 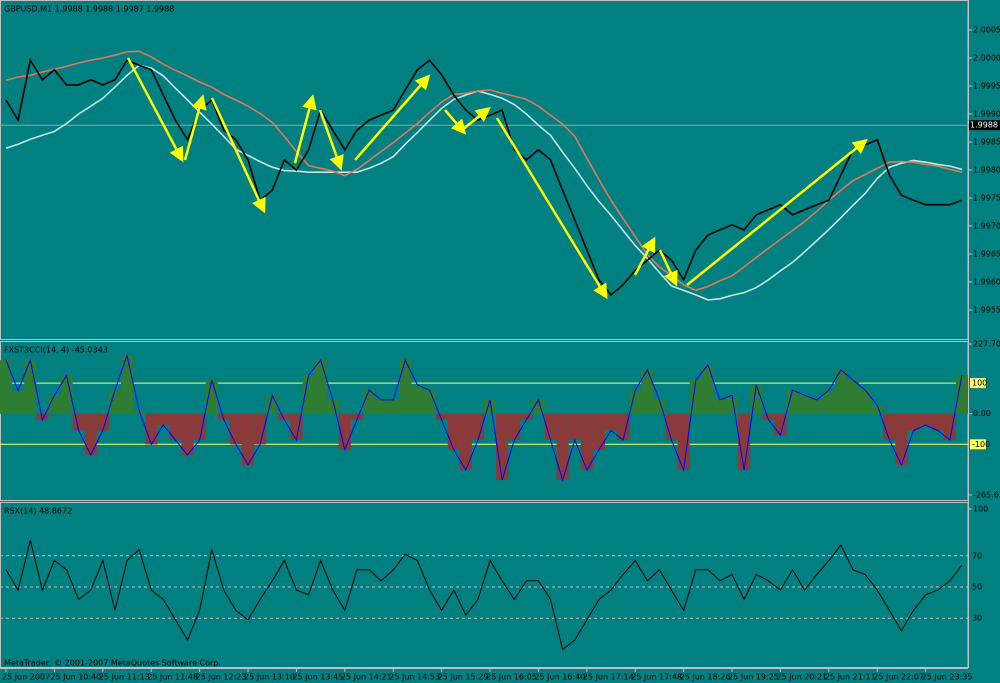 What do you see at coordinates (986, 254) in the screenshot?
I see `y-tick-label: 1.9965` at bounding box center [986, 254].